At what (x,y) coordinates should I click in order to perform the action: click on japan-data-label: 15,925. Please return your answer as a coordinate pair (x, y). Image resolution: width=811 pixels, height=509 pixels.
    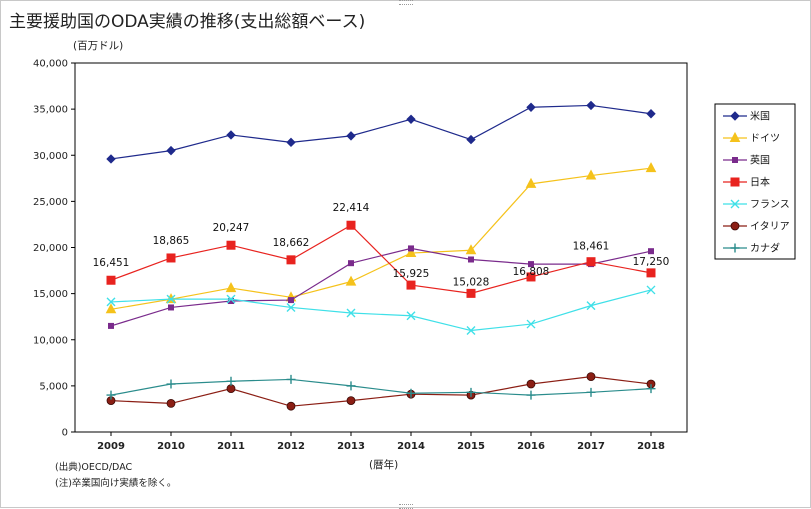
    Looking at the image, I should click on (411, 274).